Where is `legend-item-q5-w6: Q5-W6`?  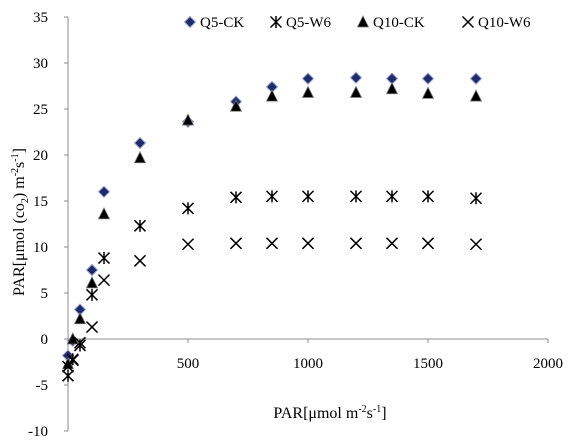 legend-item-q5-w6: Q5-W6 is located at coordinates (300, 23).